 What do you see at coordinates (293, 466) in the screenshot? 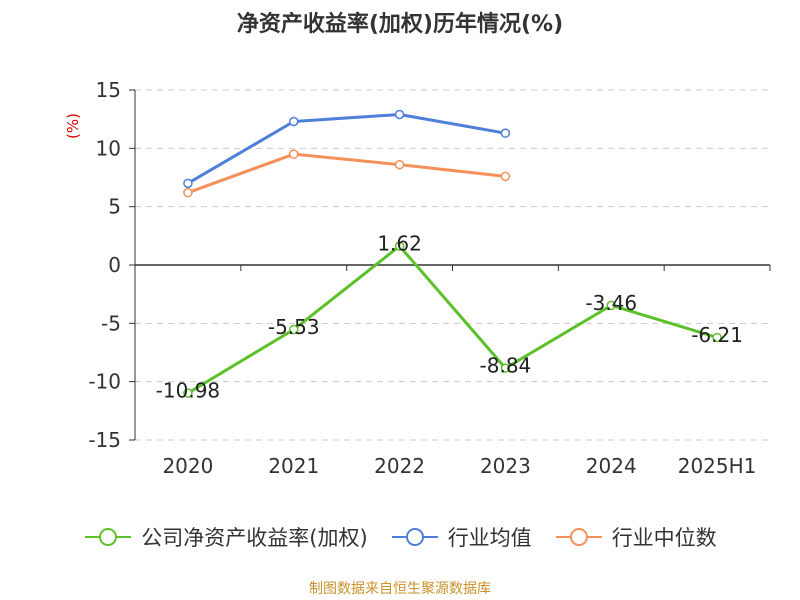
I see `x-tick-label: 2021` at bounding box center [293, 466].